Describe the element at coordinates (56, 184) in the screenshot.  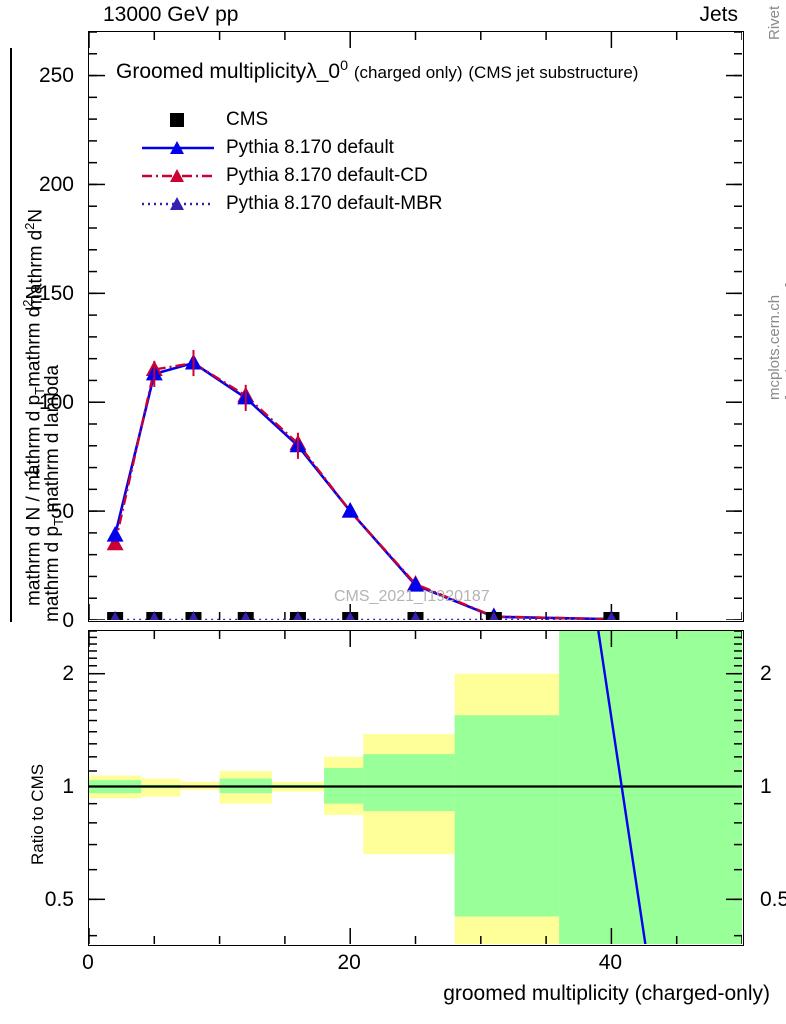
I see `main-ytick-200: 200` at that location.